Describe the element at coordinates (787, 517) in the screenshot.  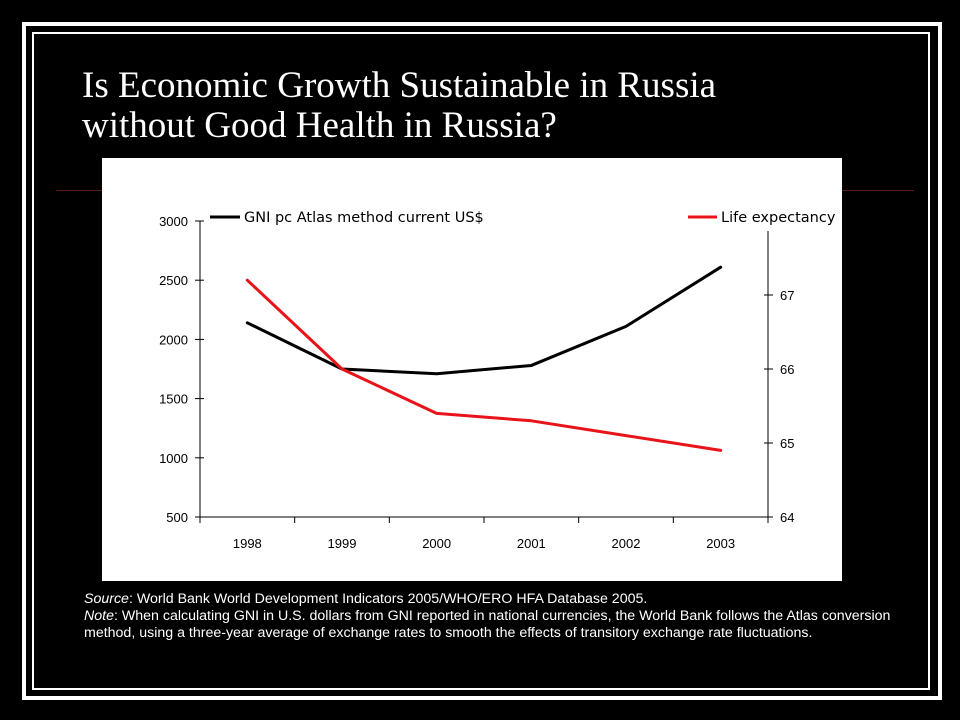
I see `right-axis-tick-label: 64` at that location.